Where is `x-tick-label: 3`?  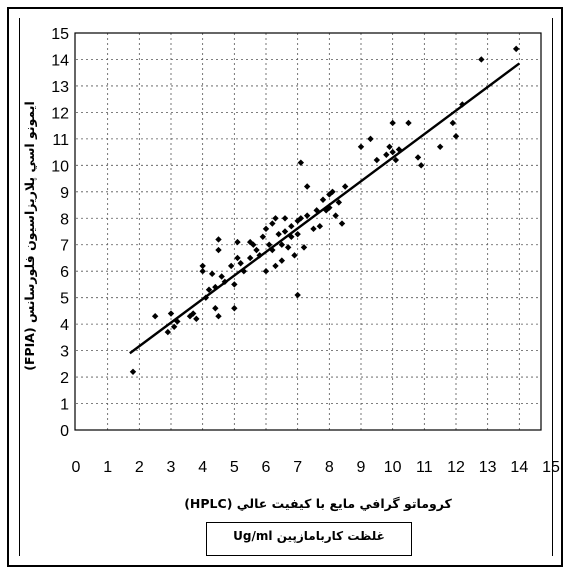
x-tick-label: 3 is located at coordinates (171, 467).